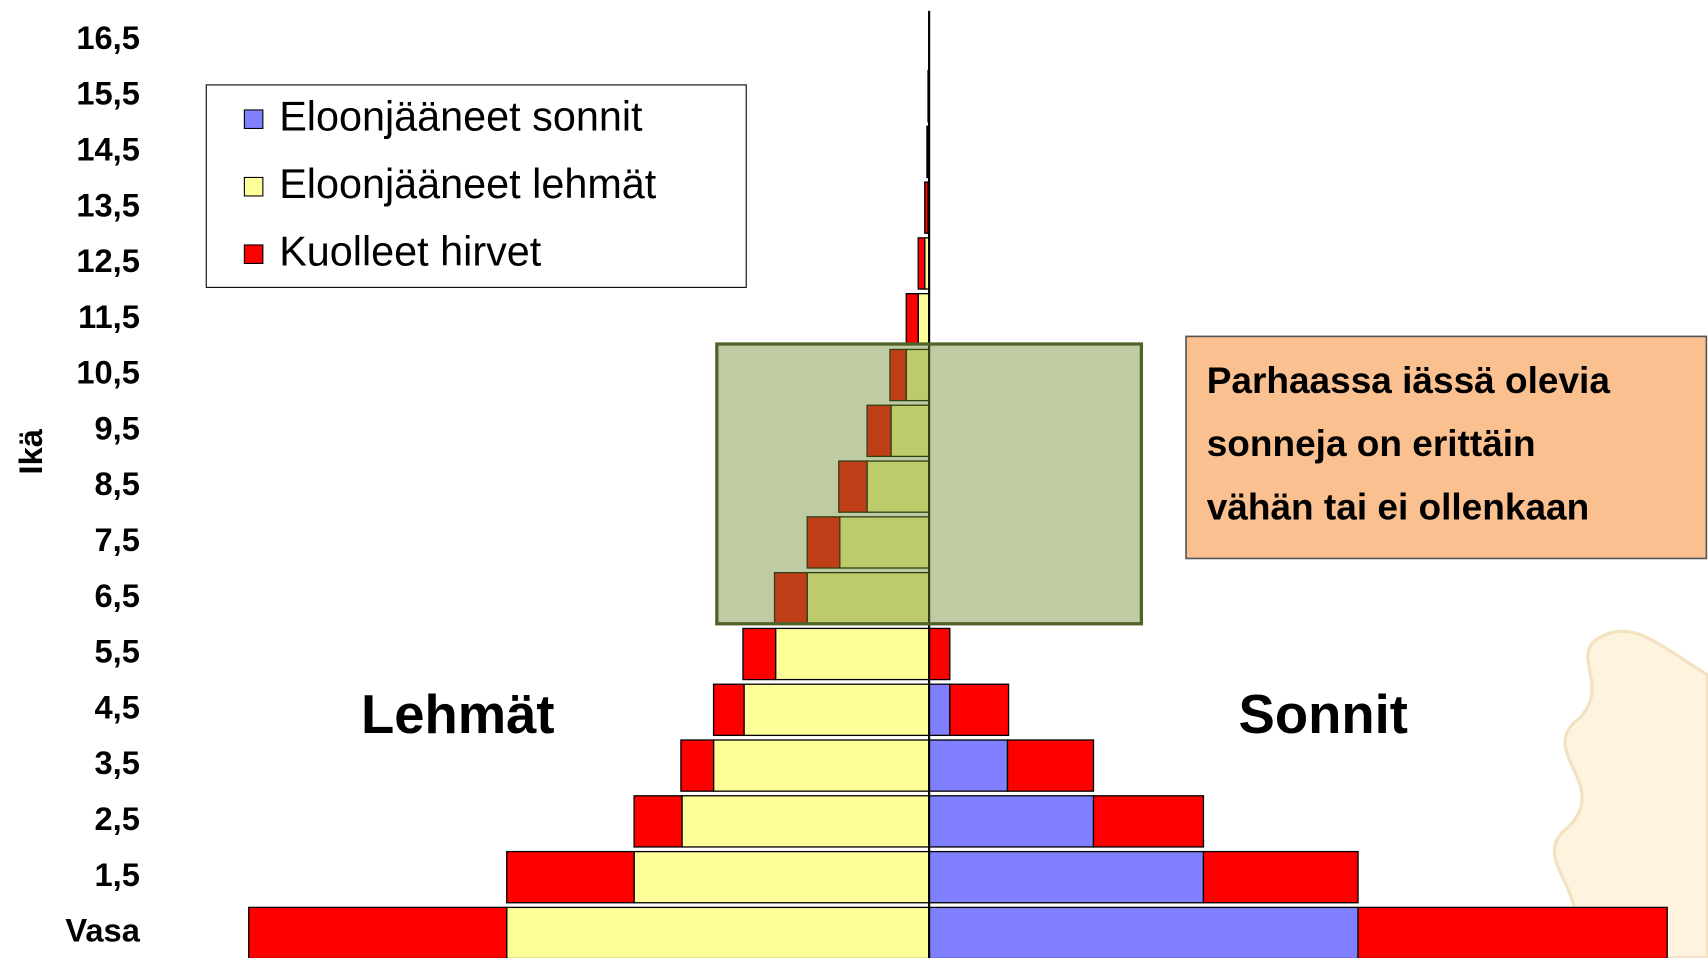 This screenshot has width=1708, height=958. I want to click on legend-box, so click(476, 186).